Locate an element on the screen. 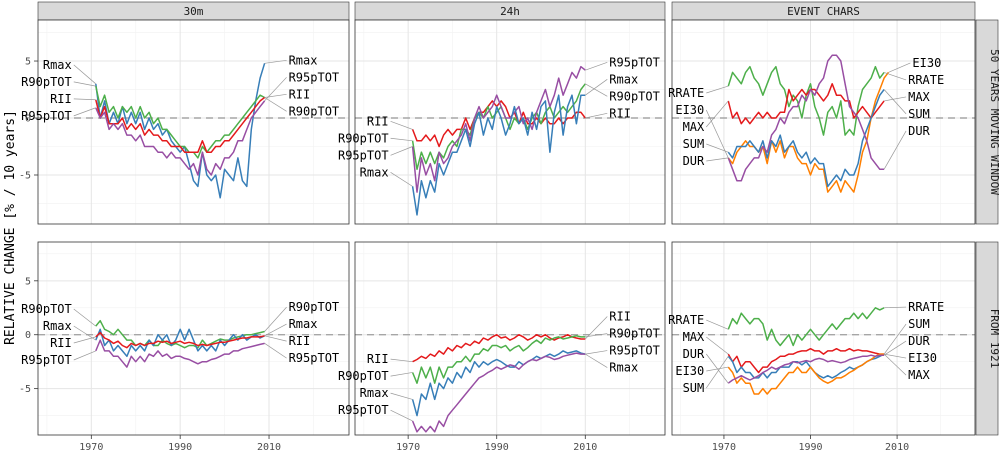 The height and width of the screenshot is (469, 1000). x-axis: 1970 1990 2010 1970 1990 2010 1970 1990 2010 is located at coordinates (494, 444).